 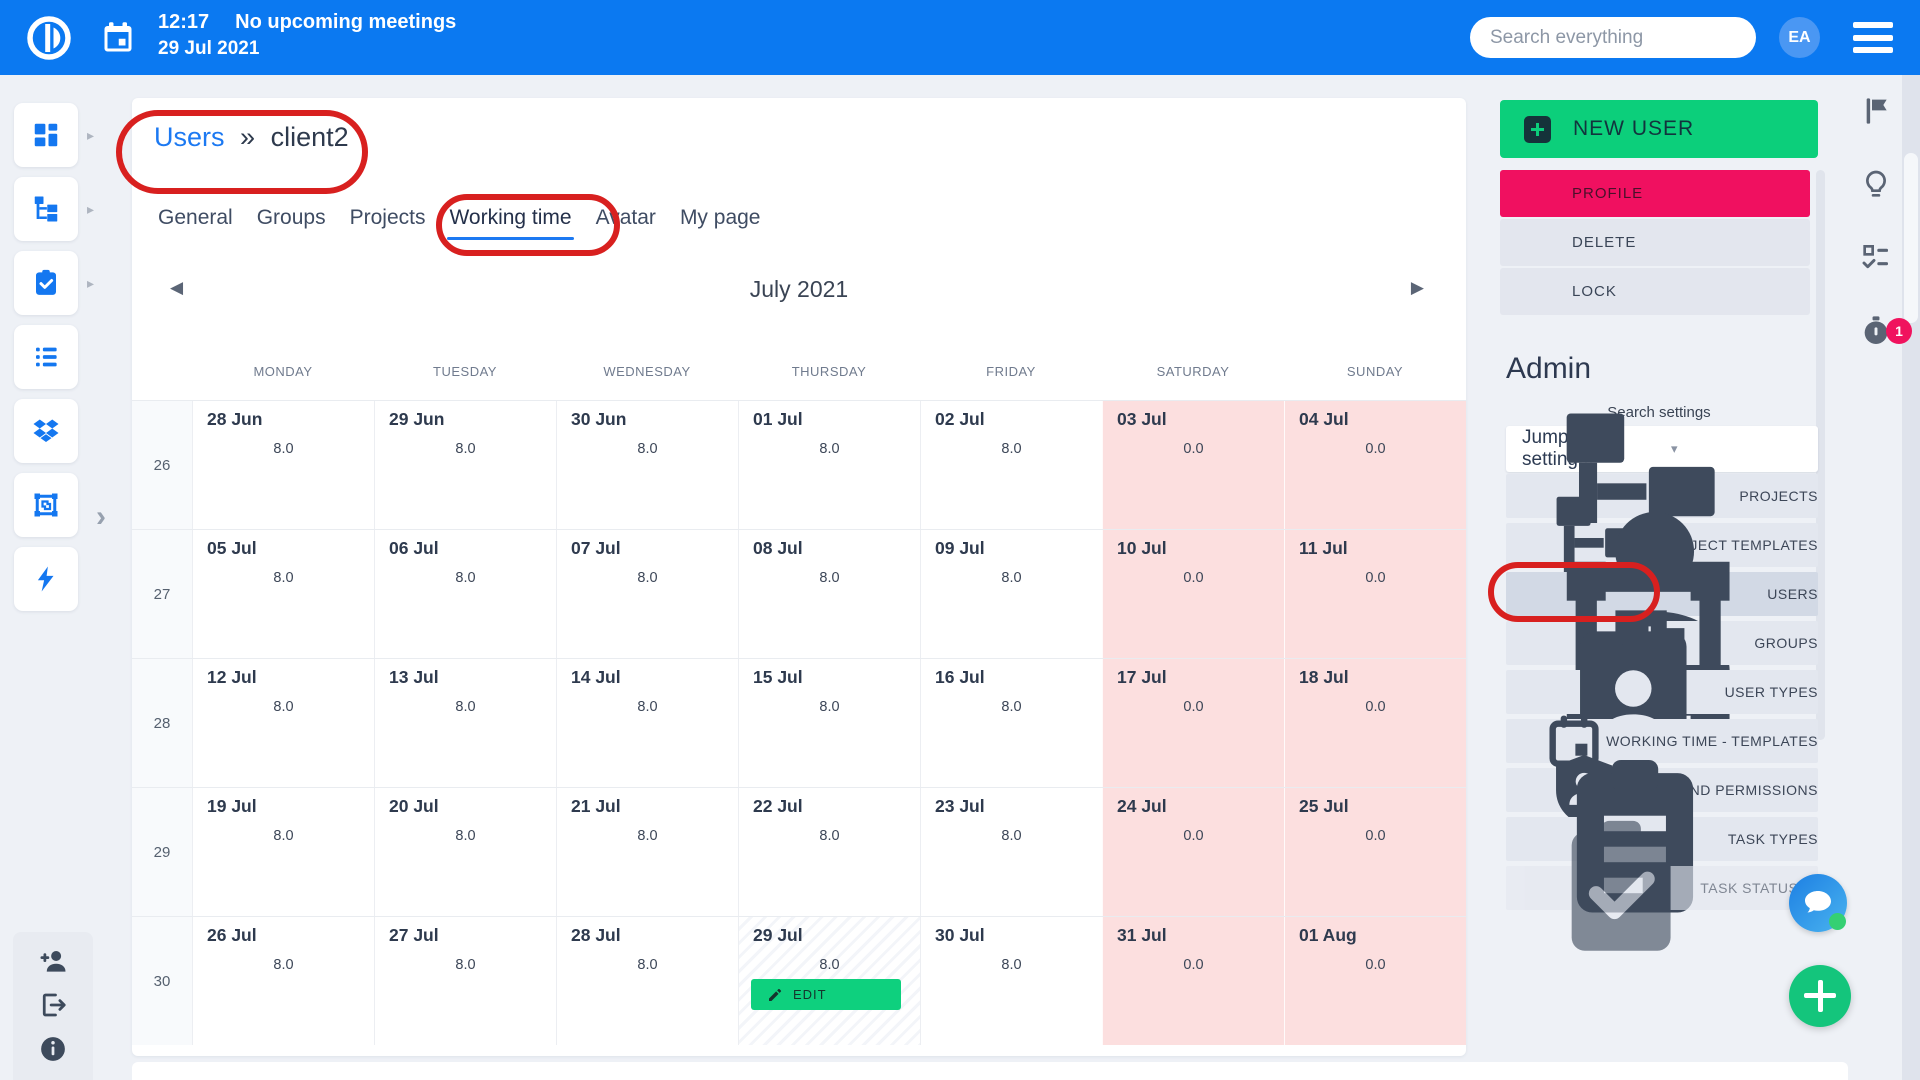 I want to click on day-cell: 16 Jul 8.0, so click(x=1011, y=723).